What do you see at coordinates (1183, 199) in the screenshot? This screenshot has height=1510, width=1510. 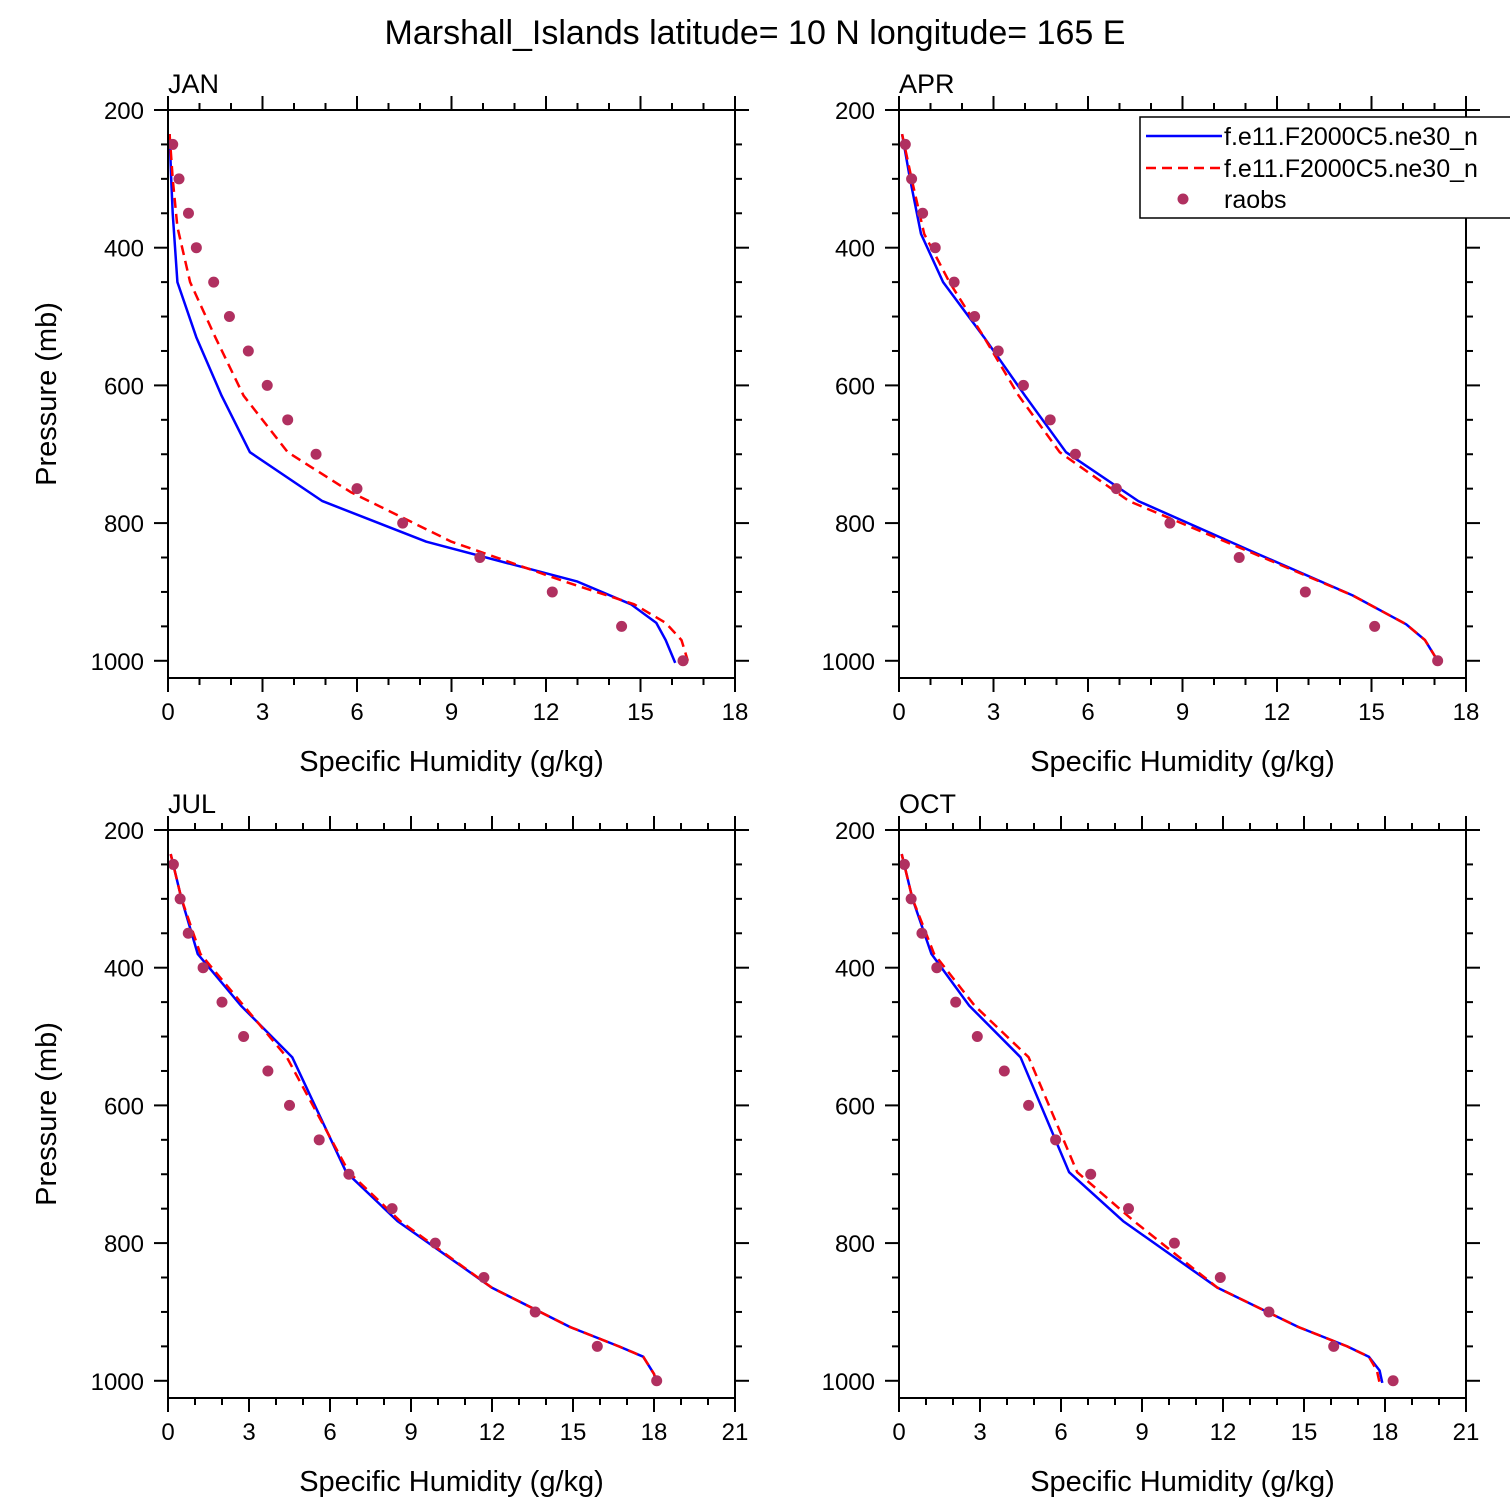 I see `legend-swatch-raobs` at bounding box center [1183, 199].